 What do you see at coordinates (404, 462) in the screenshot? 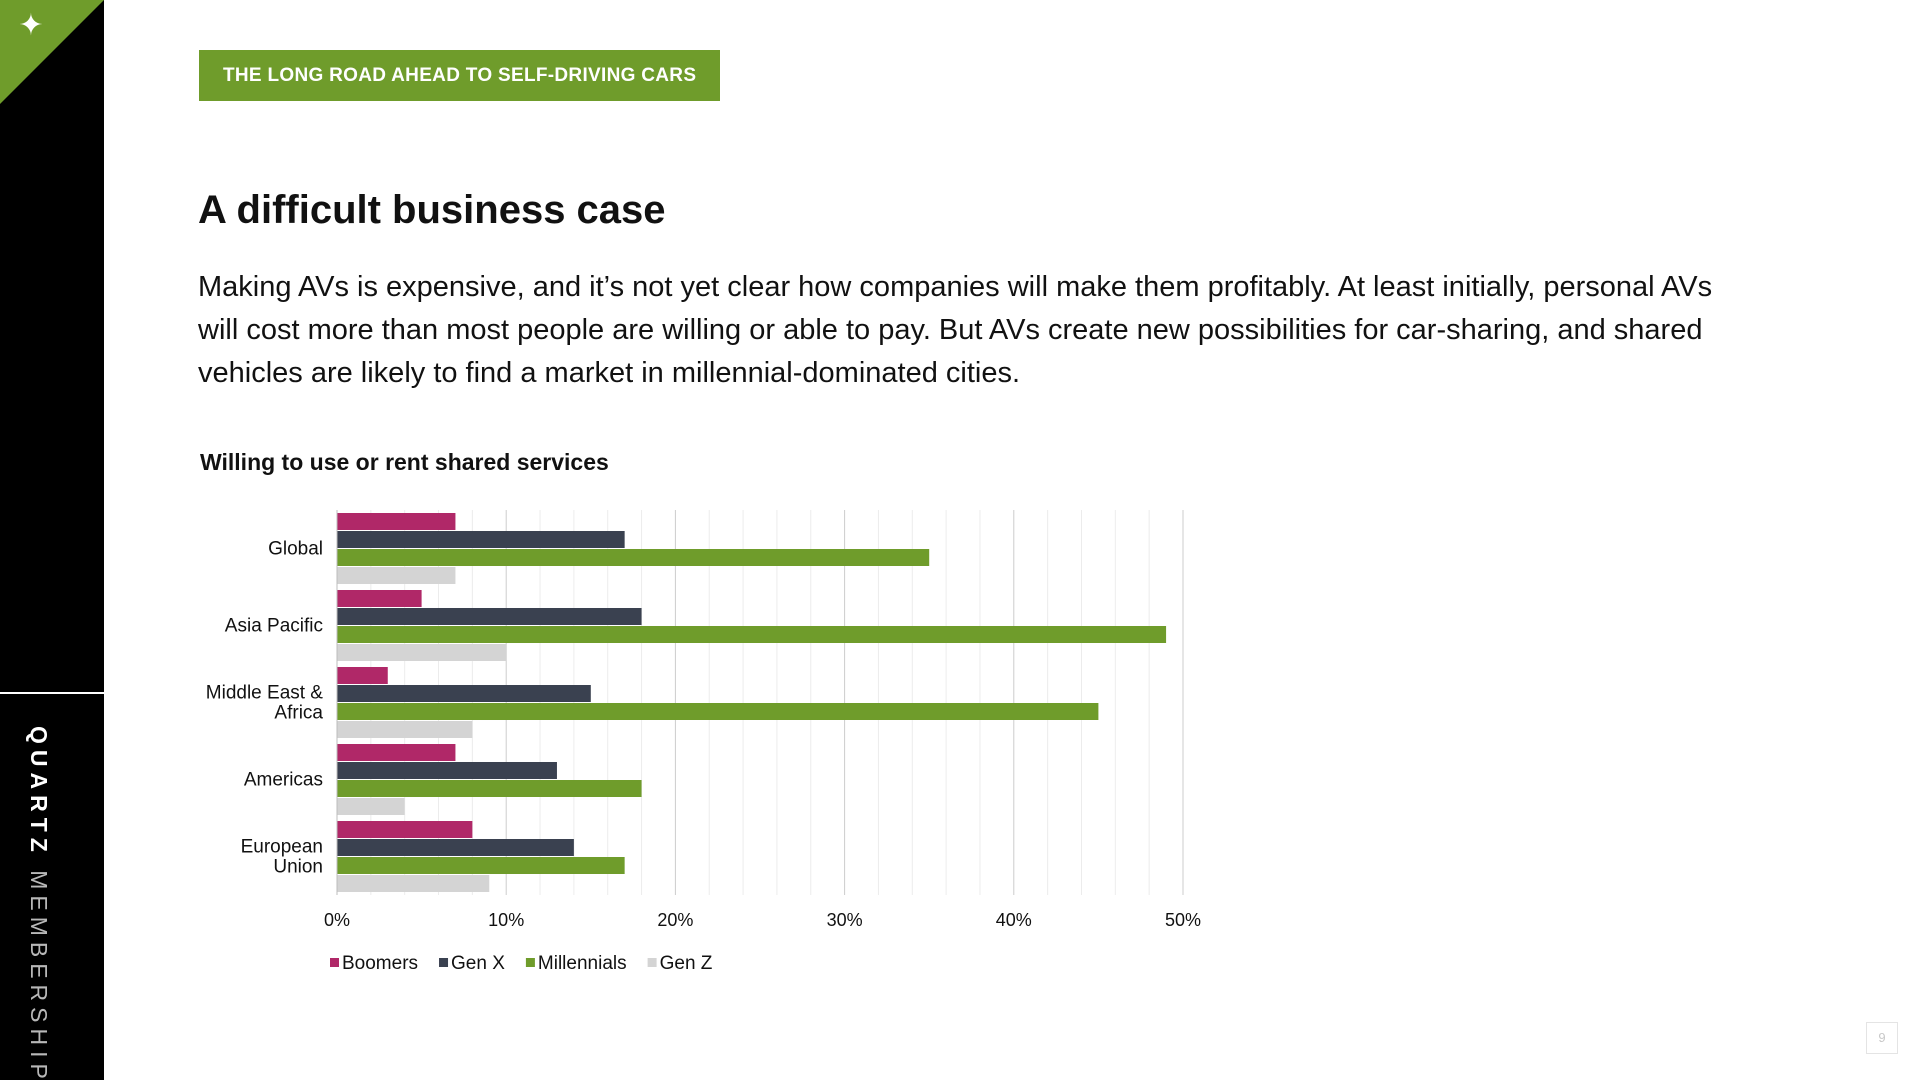
I see `chart-title: Willing to use or rent shared services` at bounding box center [404, 462].